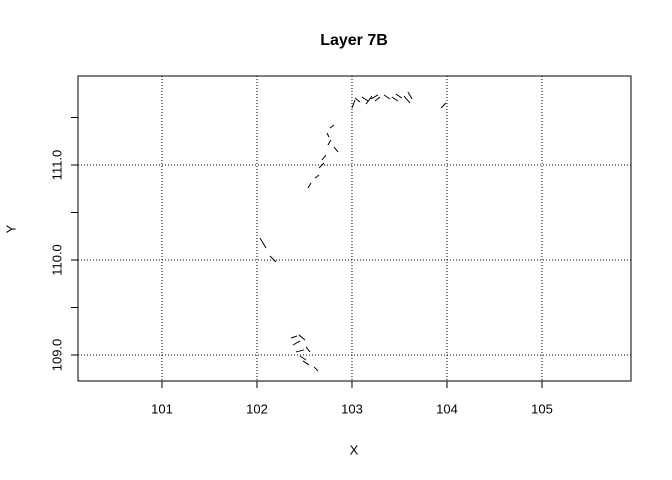  I want to click on y-tick-label: 110.0, so click(56, 260).